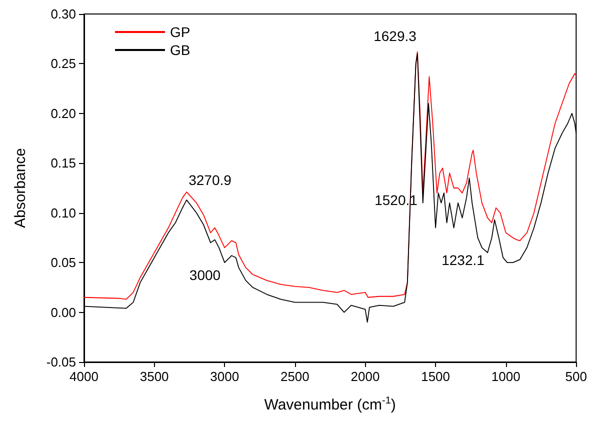 The height and width of the screenshot is (421, 590). I want to click on legend-label: GP, so click(180, 32).